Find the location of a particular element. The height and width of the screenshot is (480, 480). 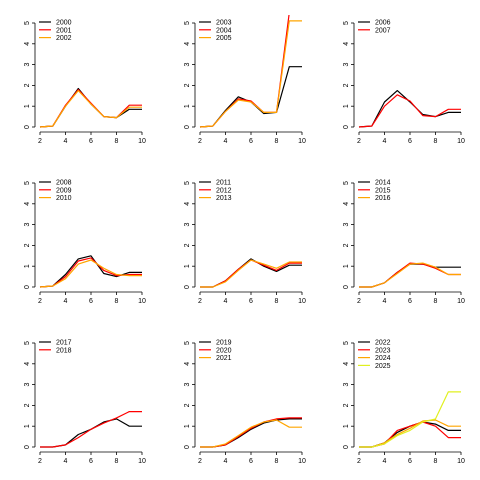

legend-label: 2016 is located at coordinates (383, 198).